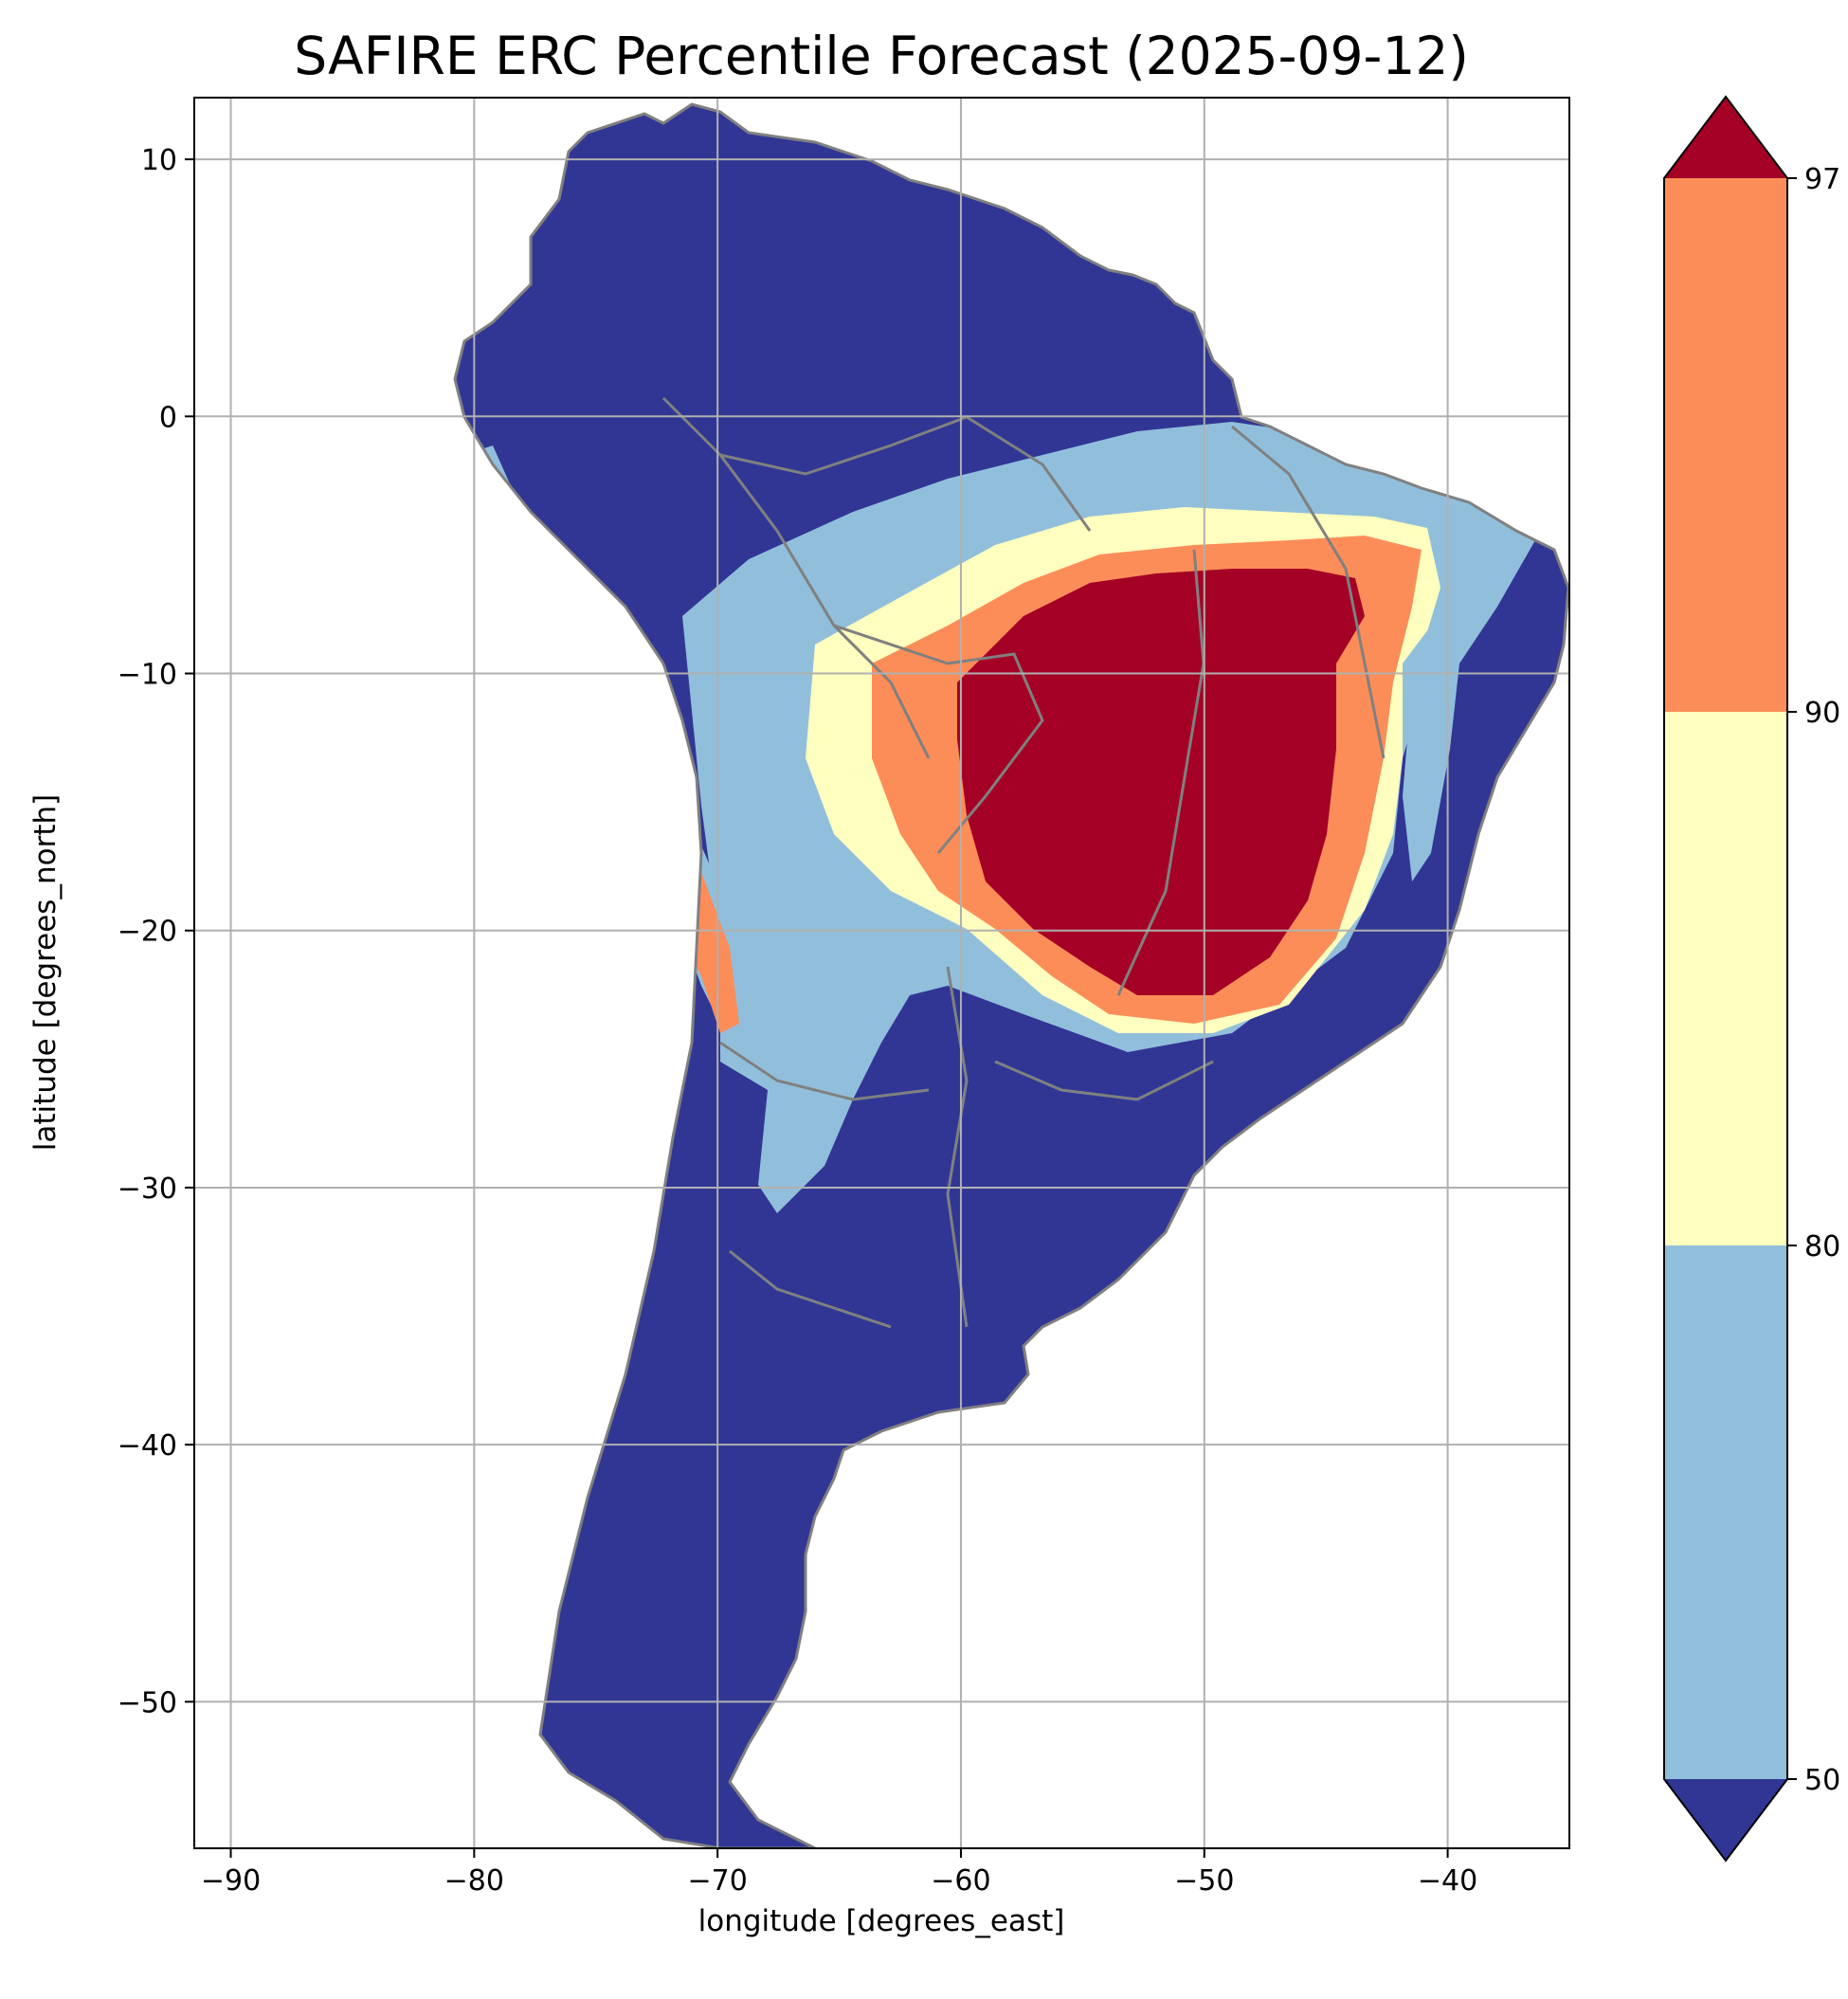  What do you see at coordinates (839, 1873) in the screenshot?
I see `x-axis-ticks: −90 −80 −70 −60 −50 −40` at bounding box center [839, 1873].